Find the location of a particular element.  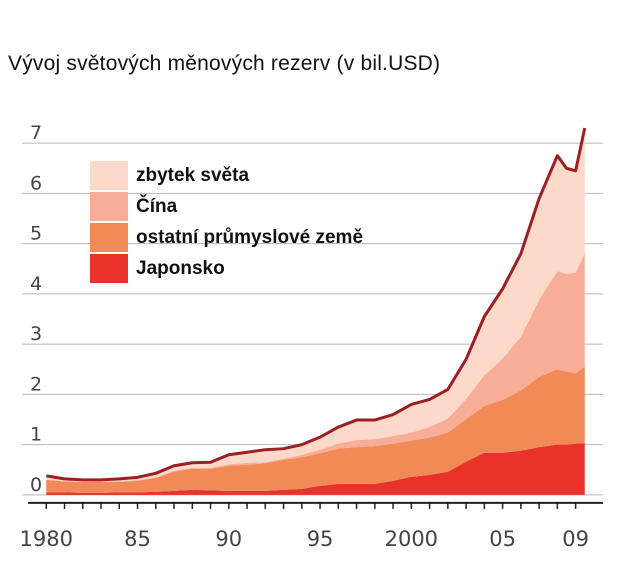

y-tick-label: 3 is located at coordinates (36, 334).